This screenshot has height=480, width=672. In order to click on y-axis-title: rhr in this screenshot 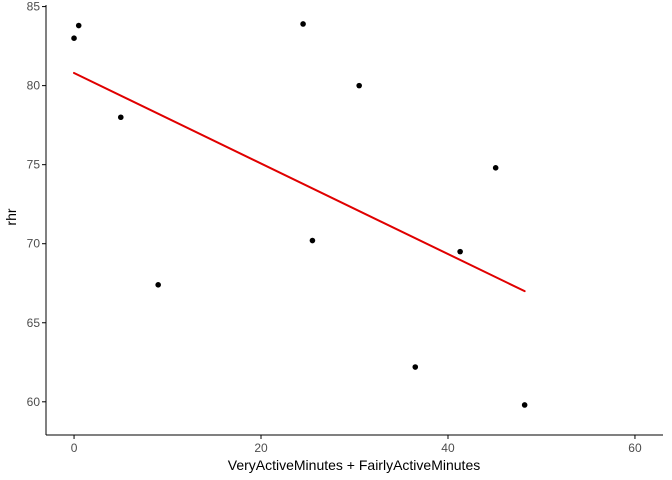, I will do `click(11, 216)`.